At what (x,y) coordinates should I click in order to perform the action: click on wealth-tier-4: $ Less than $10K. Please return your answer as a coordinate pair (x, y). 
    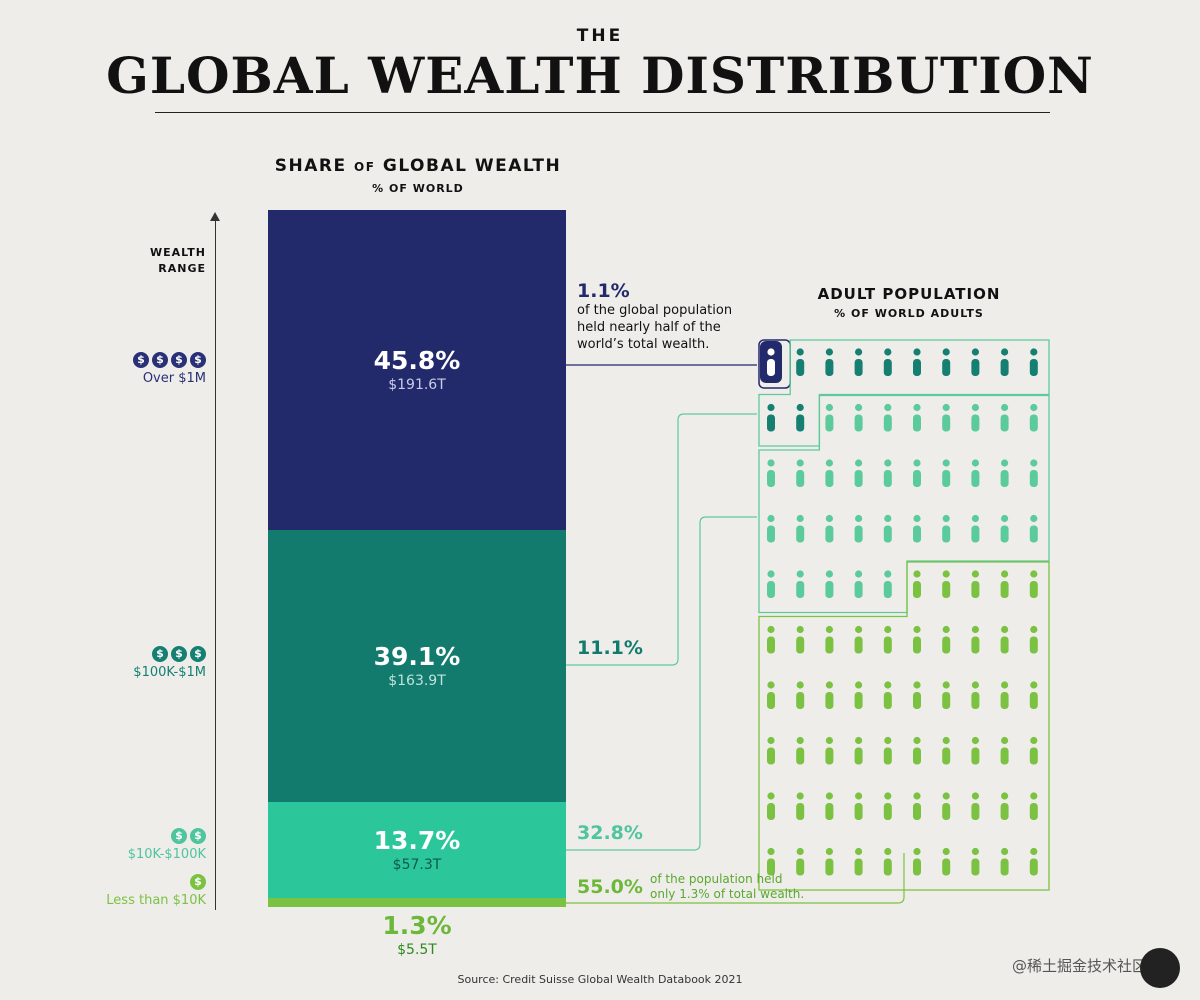
    Looking at the image, I should click on (156, 891).